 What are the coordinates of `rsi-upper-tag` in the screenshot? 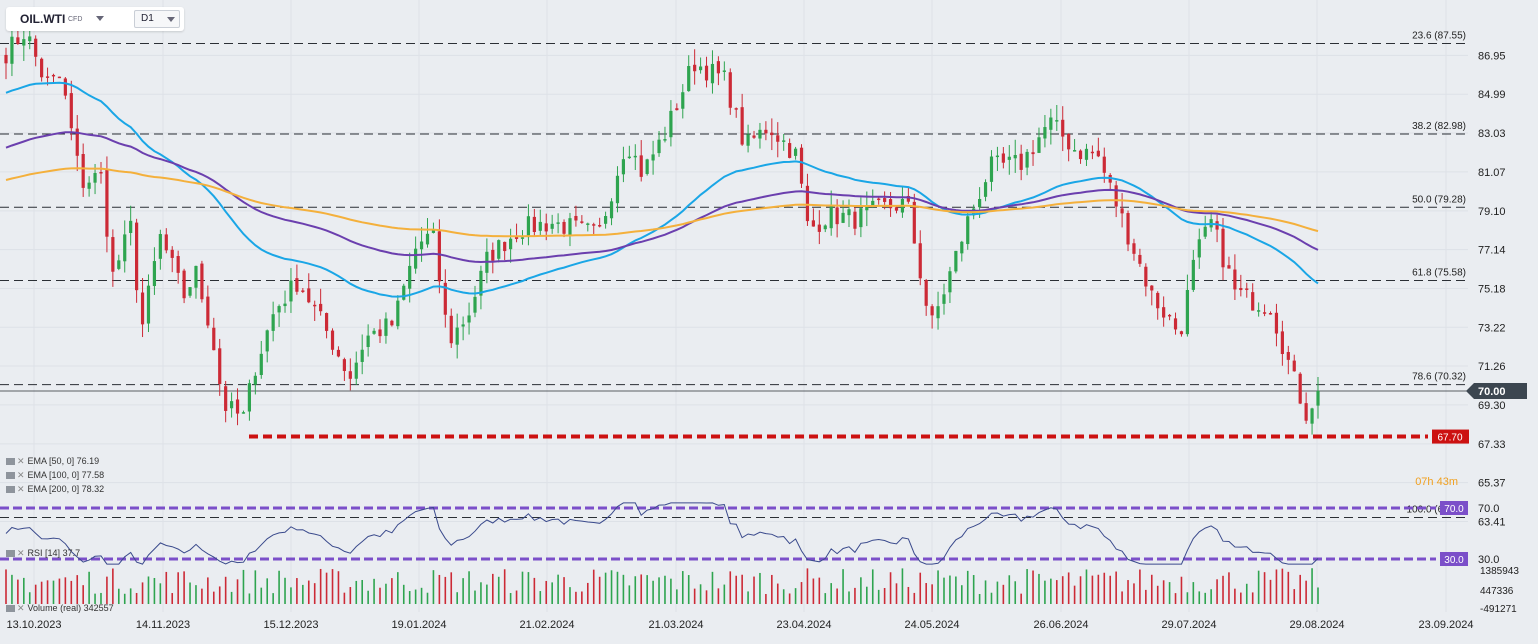 It's located at (1454, 508).